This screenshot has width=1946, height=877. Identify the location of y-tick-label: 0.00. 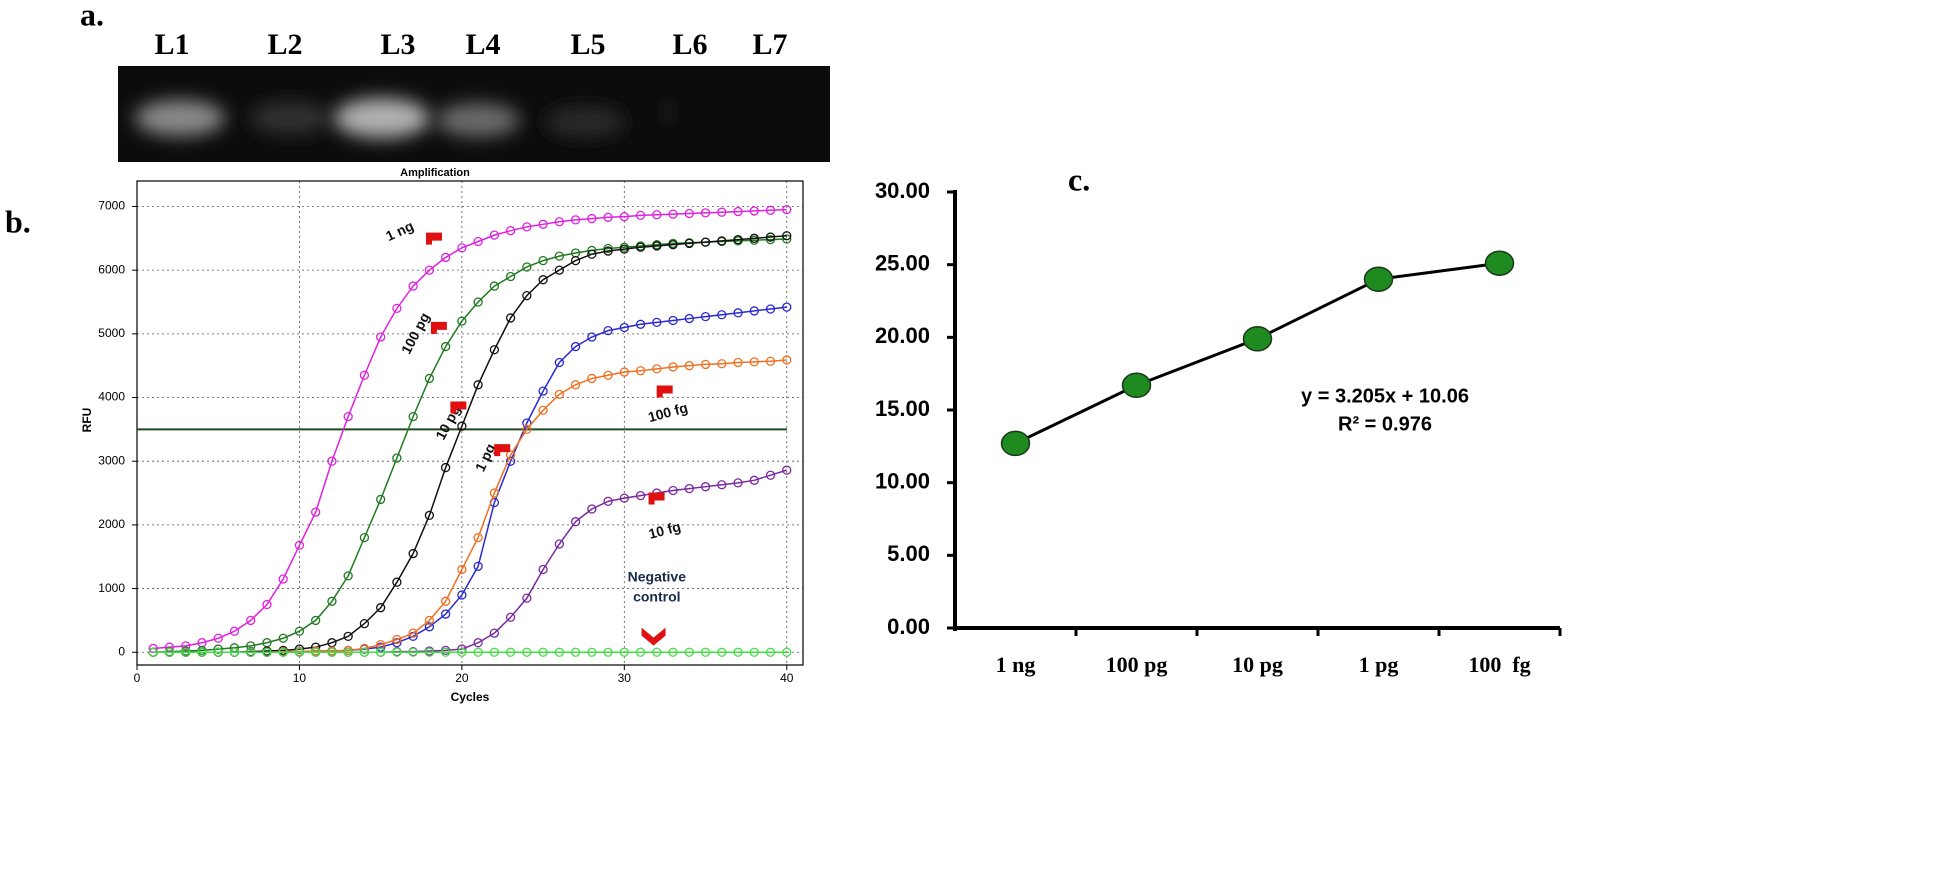
(908, 626).